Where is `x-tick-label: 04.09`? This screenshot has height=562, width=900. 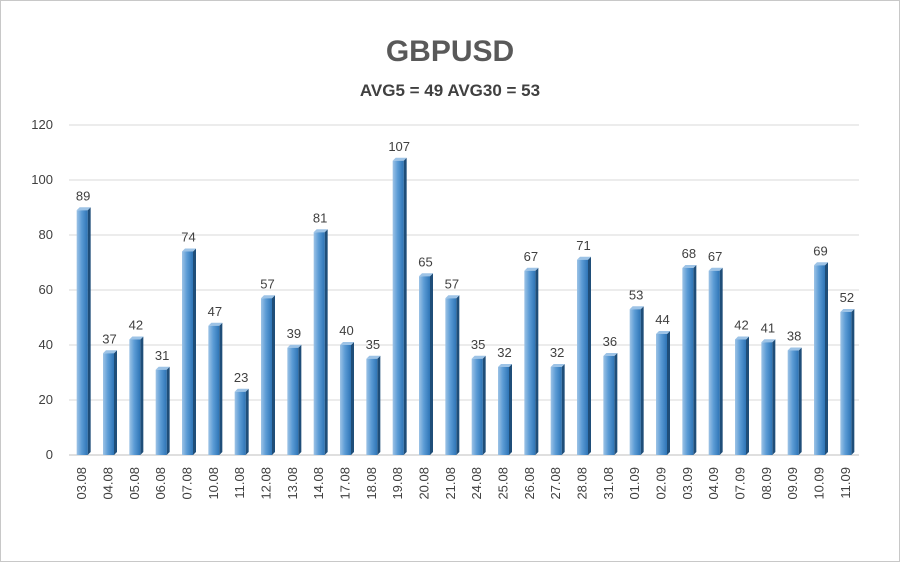 x-tick-label: 04.09 is located at coordinates (713, 483).